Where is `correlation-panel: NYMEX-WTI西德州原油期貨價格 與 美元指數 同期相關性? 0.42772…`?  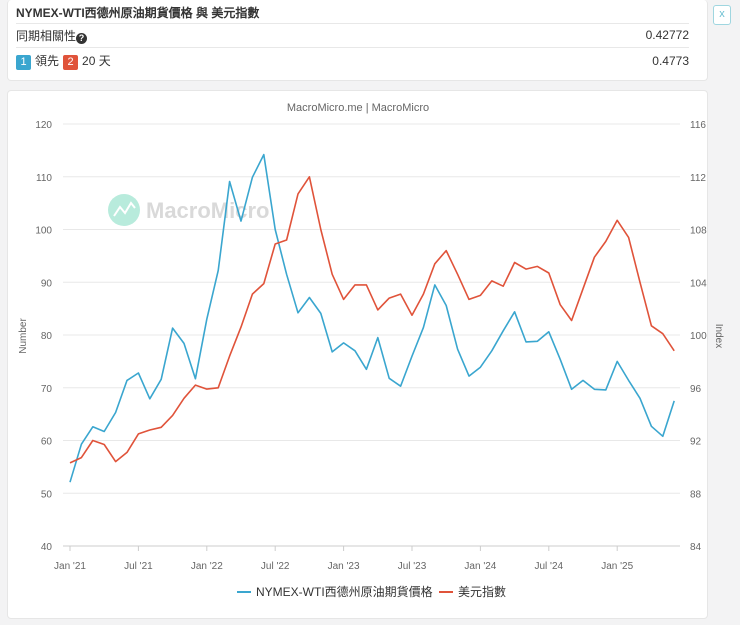
correlation-panel: NYMEX-WTI西德州原油期貨價格 與 美元指數 同期相關性? 0.42772… is located at coordinates (357, 40).